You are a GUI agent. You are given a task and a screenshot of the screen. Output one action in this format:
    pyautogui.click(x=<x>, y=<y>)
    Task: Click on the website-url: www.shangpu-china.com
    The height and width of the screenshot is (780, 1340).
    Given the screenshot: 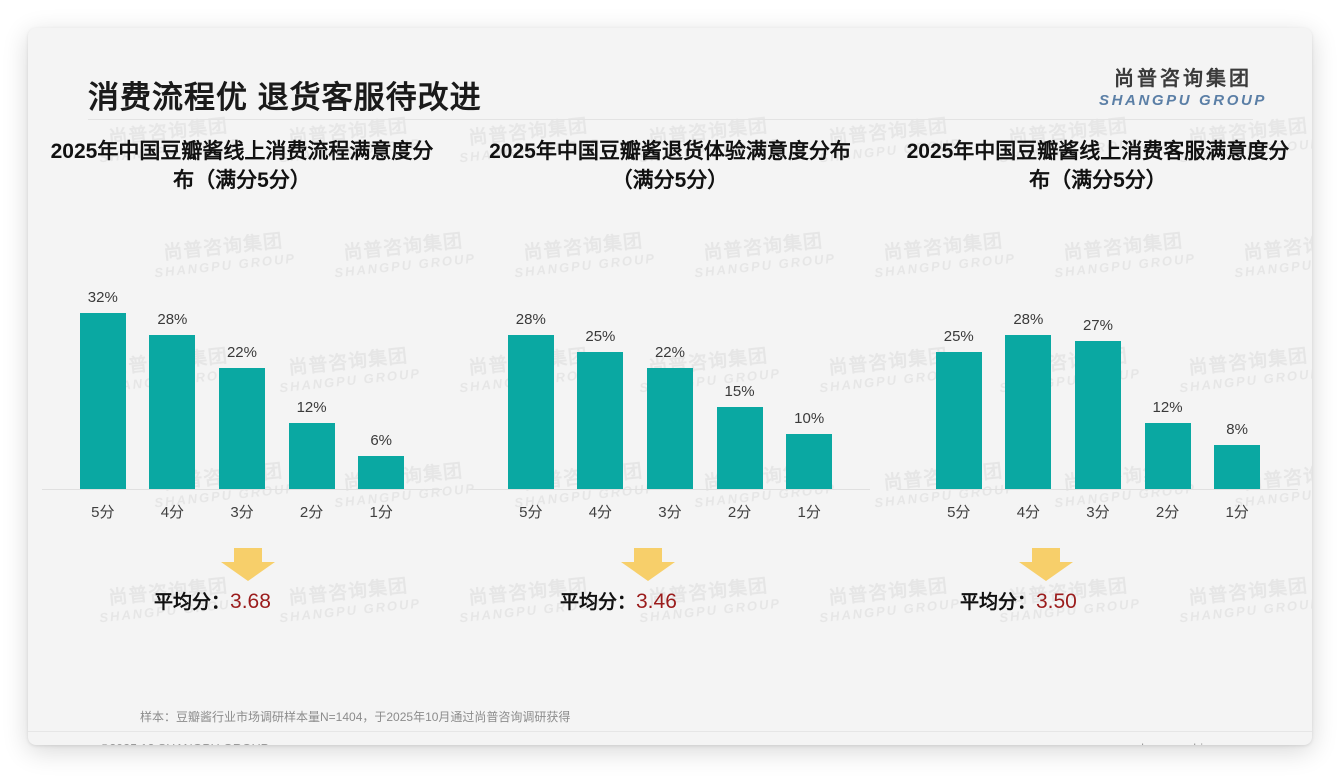 What is the action you would take?
    pyautogui.click(x=1174, y=743)
    